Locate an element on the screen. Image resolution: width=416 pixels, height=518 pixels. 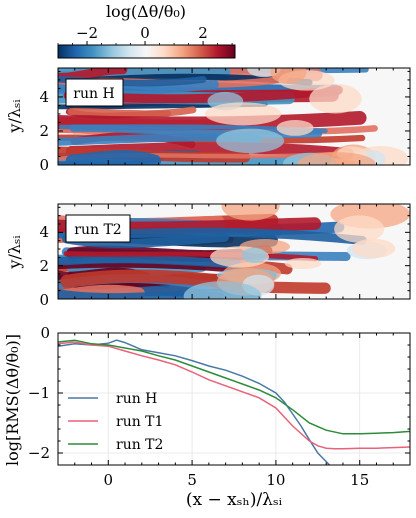
legend-label: run H is located at coordinates (136, 399).